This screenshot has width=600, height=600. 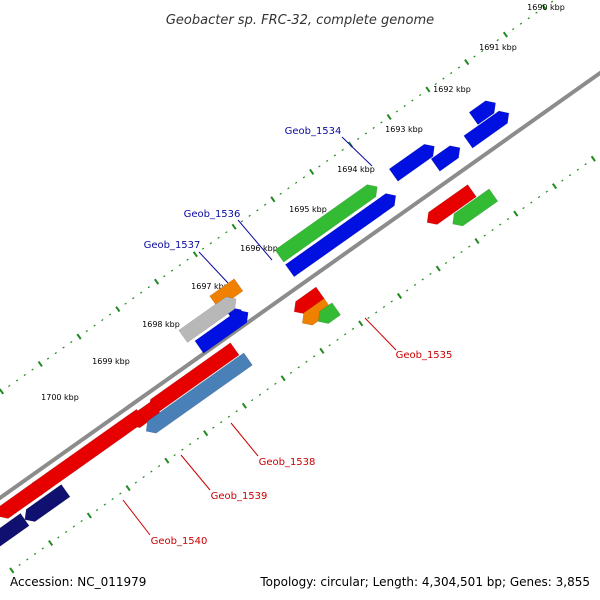 I want to click on tick-label: 1699 kbp, so click(x=111, y=361).